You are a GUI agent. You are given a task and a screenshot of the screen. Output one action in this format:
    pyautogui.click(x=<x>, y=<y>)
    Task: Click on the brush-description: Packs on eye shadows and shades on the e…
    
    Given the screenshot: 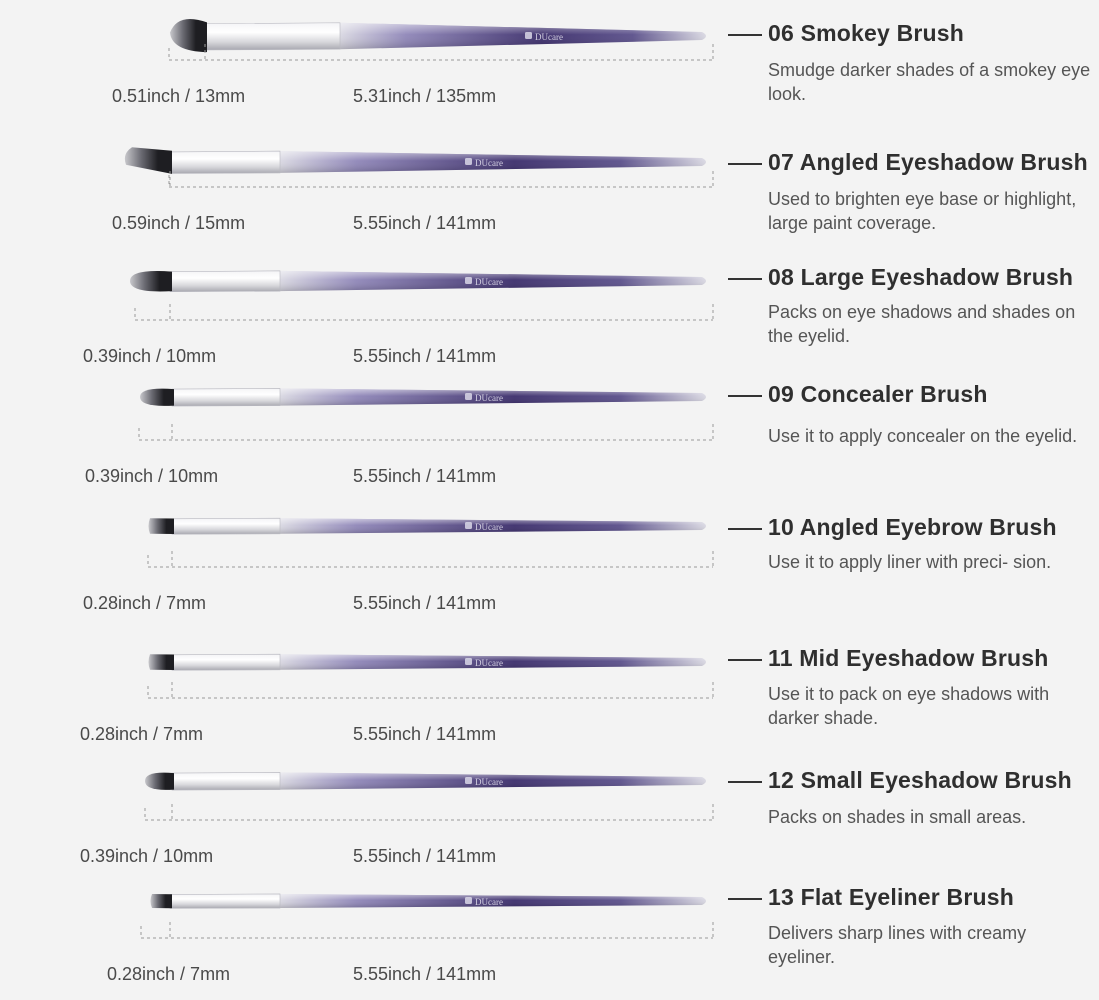 What is the action you would take?
    pyautogui.click(x=922, y=324)
    